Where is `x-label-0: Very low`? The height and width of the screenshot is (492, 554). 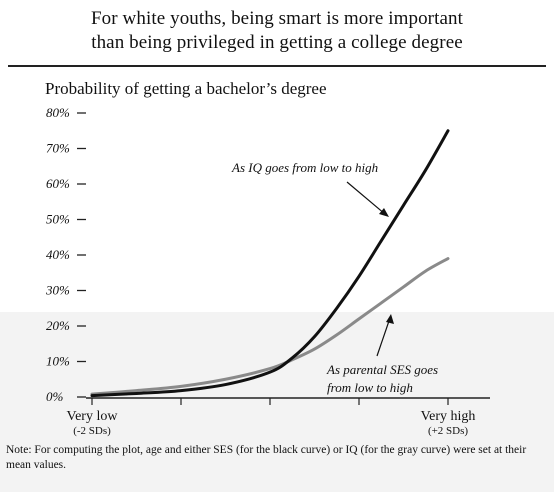 x-label-0: Very low is located at coordinates (93, 416).